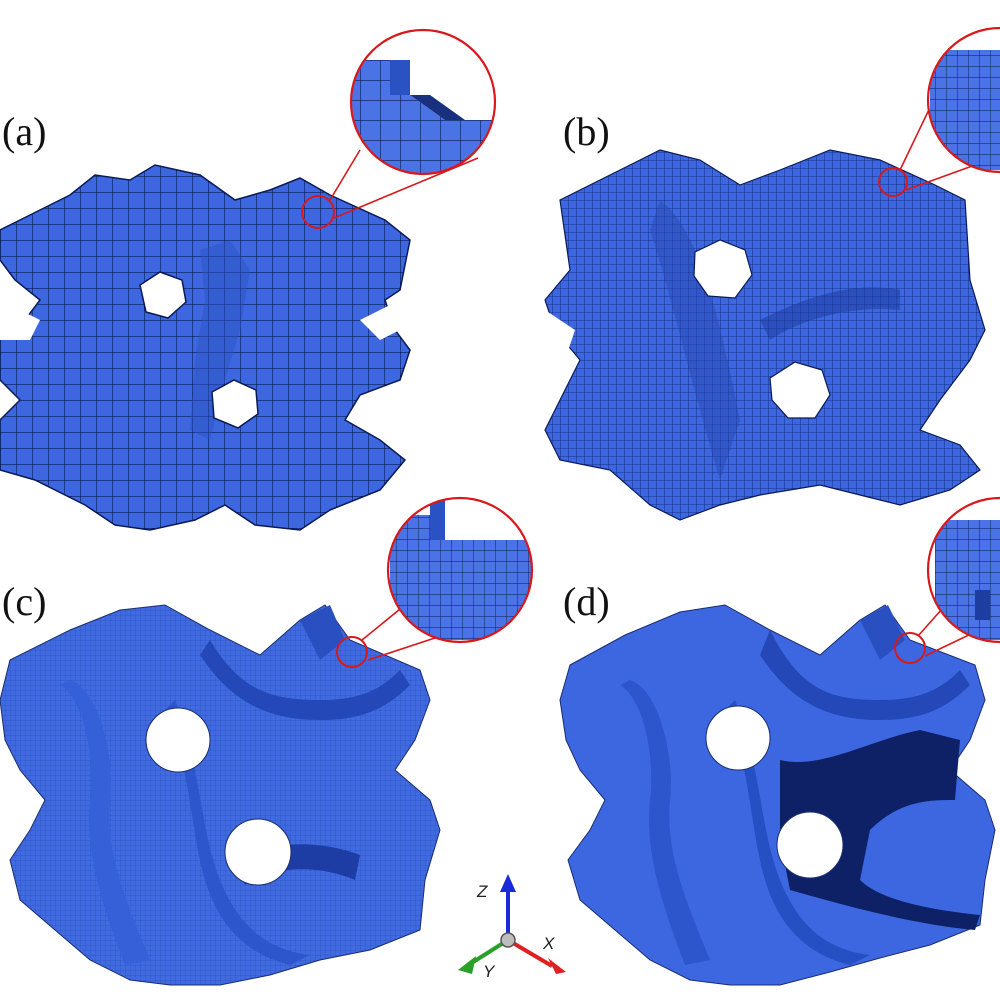 This screenshot has height=1000, width=1000. Describe the element at coordinates (530, 953) in the screenshot. I see `x-axis-arrow` at that location.